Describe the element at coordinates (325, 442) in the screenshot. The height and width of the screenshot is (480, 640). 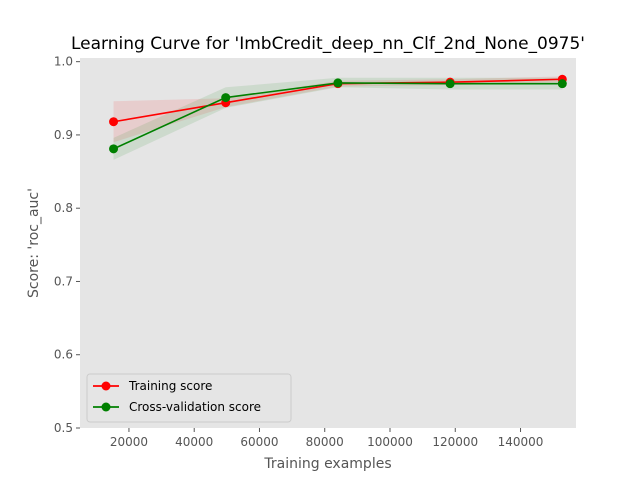
I see `x-tick-label: 80000` at that location.